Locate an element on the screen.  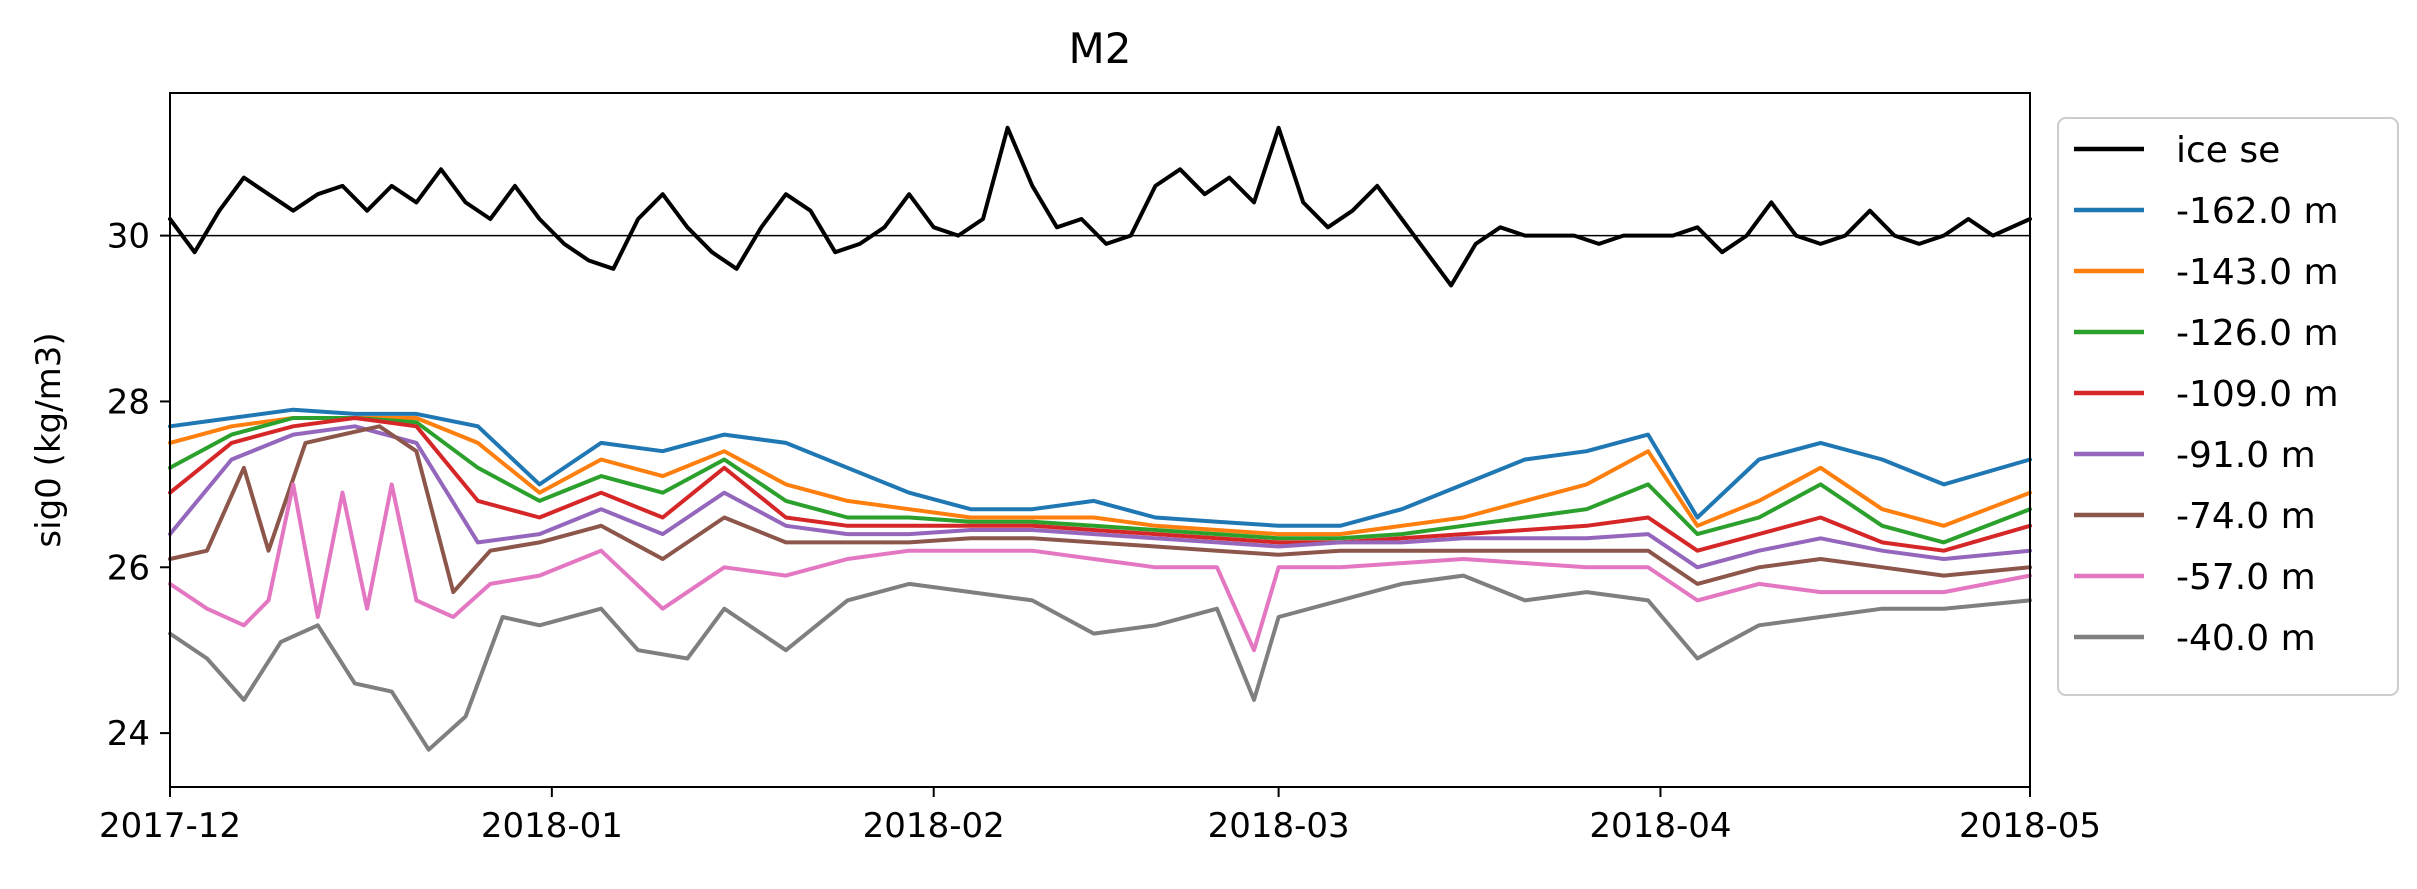
y-tick-label-3: 30 is located at coordinates (128, 237).